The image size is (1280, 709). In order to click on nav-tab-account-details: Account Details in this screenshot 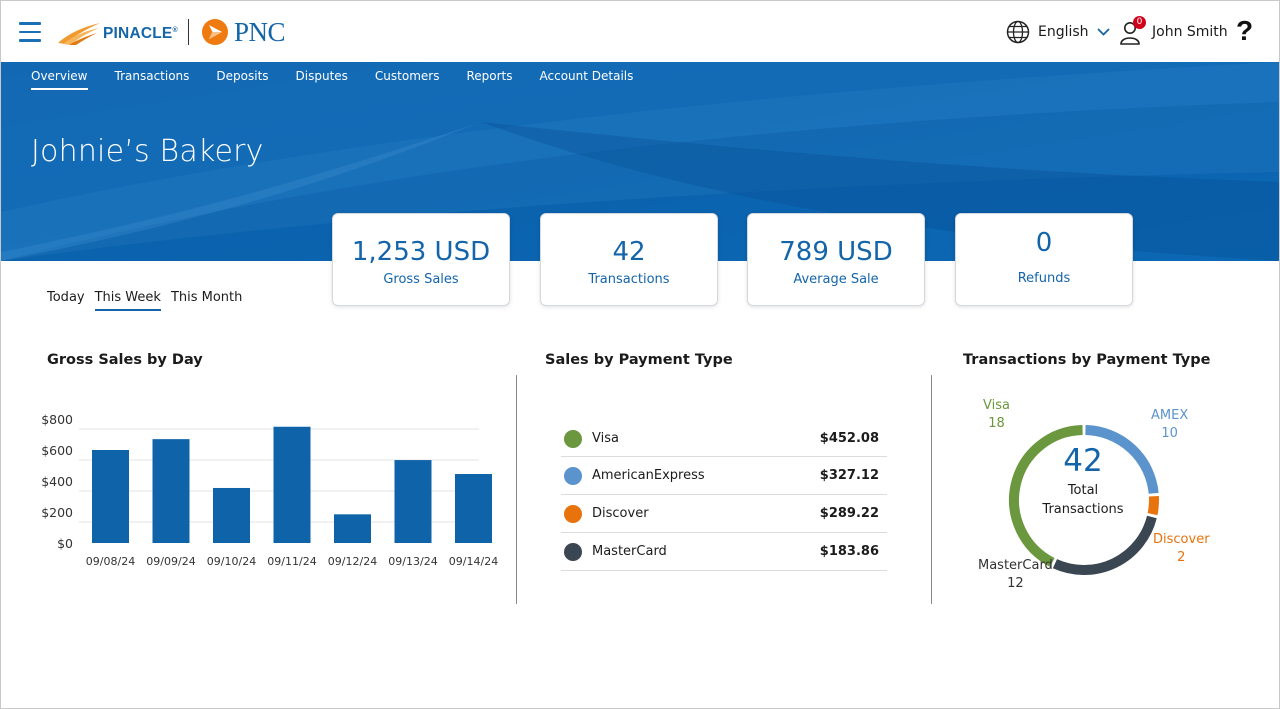, I will do `click(586, 76)`.